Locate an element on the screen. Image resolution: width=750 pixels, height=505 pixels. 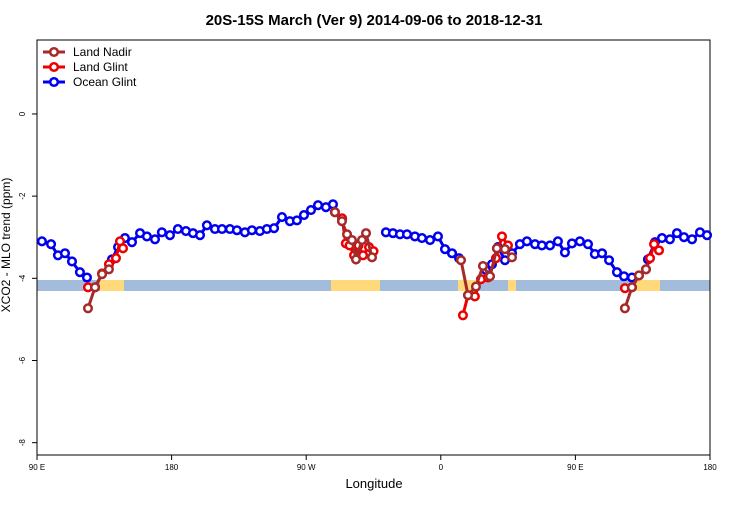
y-tick-label: -4 is located at coordinates (22, 278).